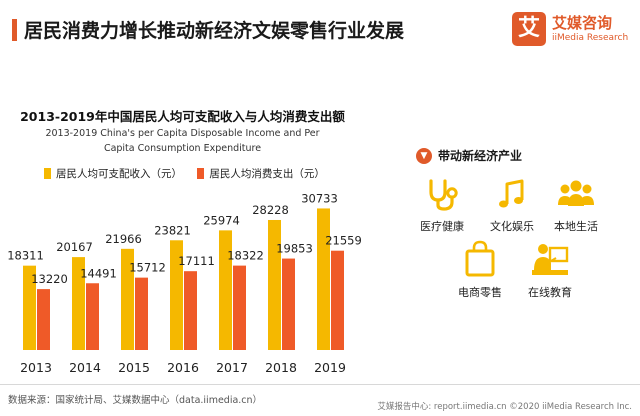 This screenshot has width=640, height=416. I want to click on music-note-icon, so click(511, 193).